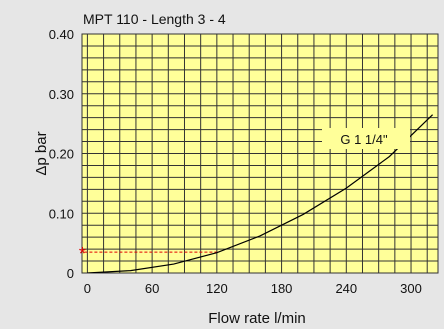 Image resolution: width=444 pixels, height=329 pixels. What do you see at coordinates (257, 318) in the screenshot?
I see `x-axis-label: Flow rate l/min` at bounding box center [257, 318].